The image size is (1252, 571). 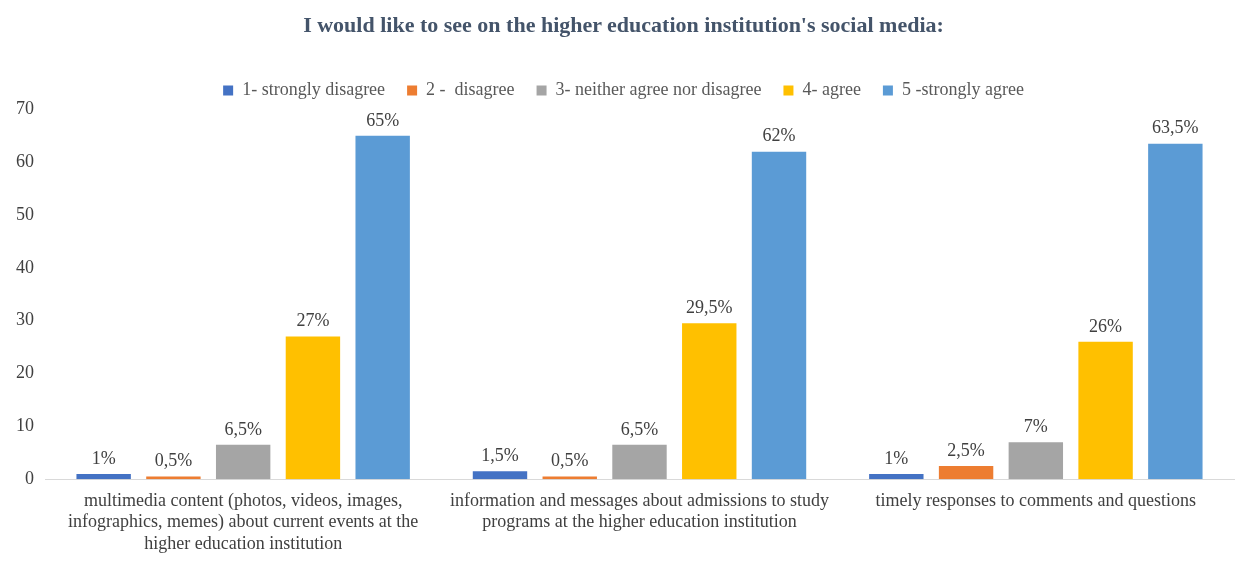 I want to click on y-tick-label: 70, so click(x=25, y=108).